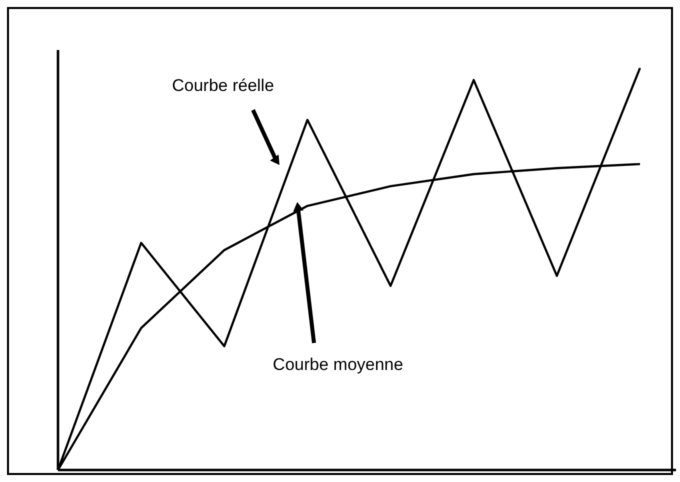  I want to click on text: Courbe moyenne, so click(338, 364).